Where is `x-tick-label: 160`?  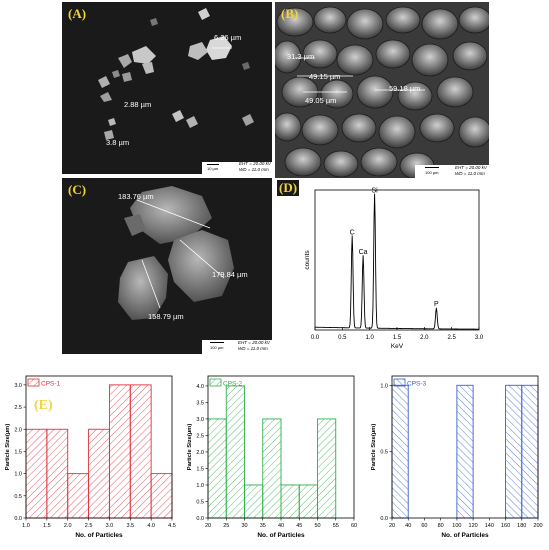
x-tick-label: 160 is located at coordinates (505, 526).